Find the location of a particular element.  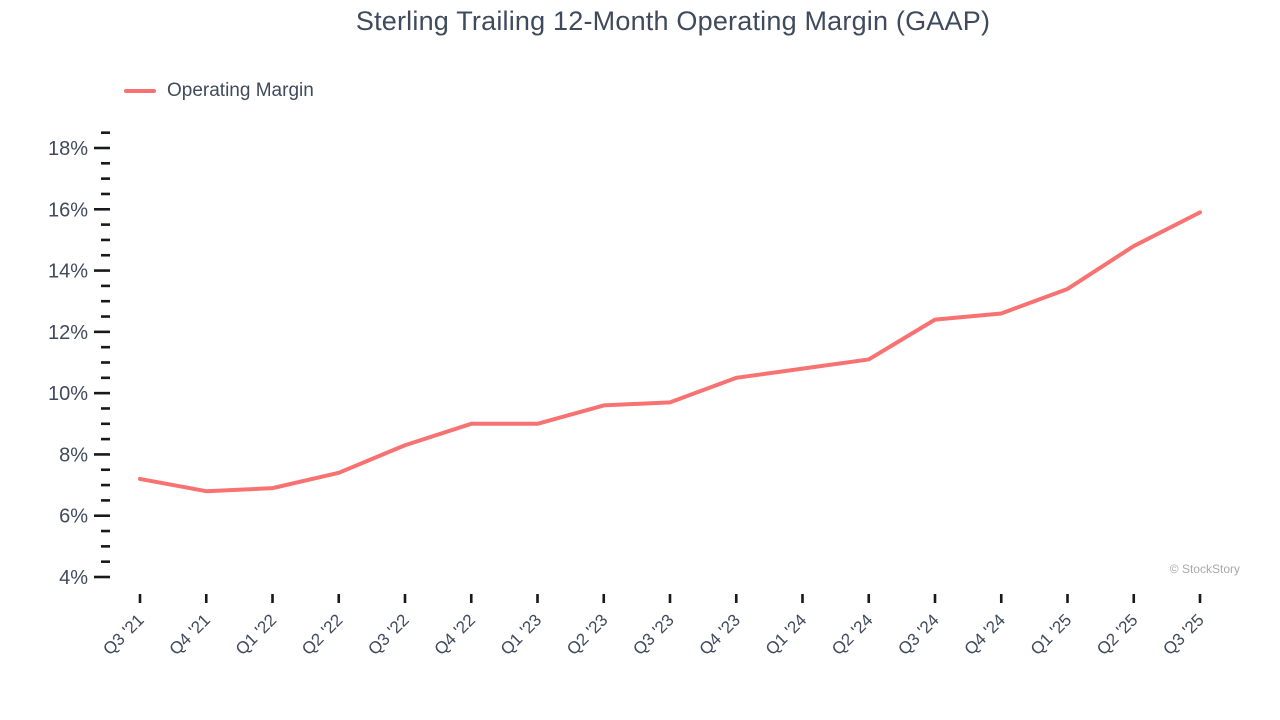

x-axis-label: Q4 '22 is located at coordinates (455, 634).